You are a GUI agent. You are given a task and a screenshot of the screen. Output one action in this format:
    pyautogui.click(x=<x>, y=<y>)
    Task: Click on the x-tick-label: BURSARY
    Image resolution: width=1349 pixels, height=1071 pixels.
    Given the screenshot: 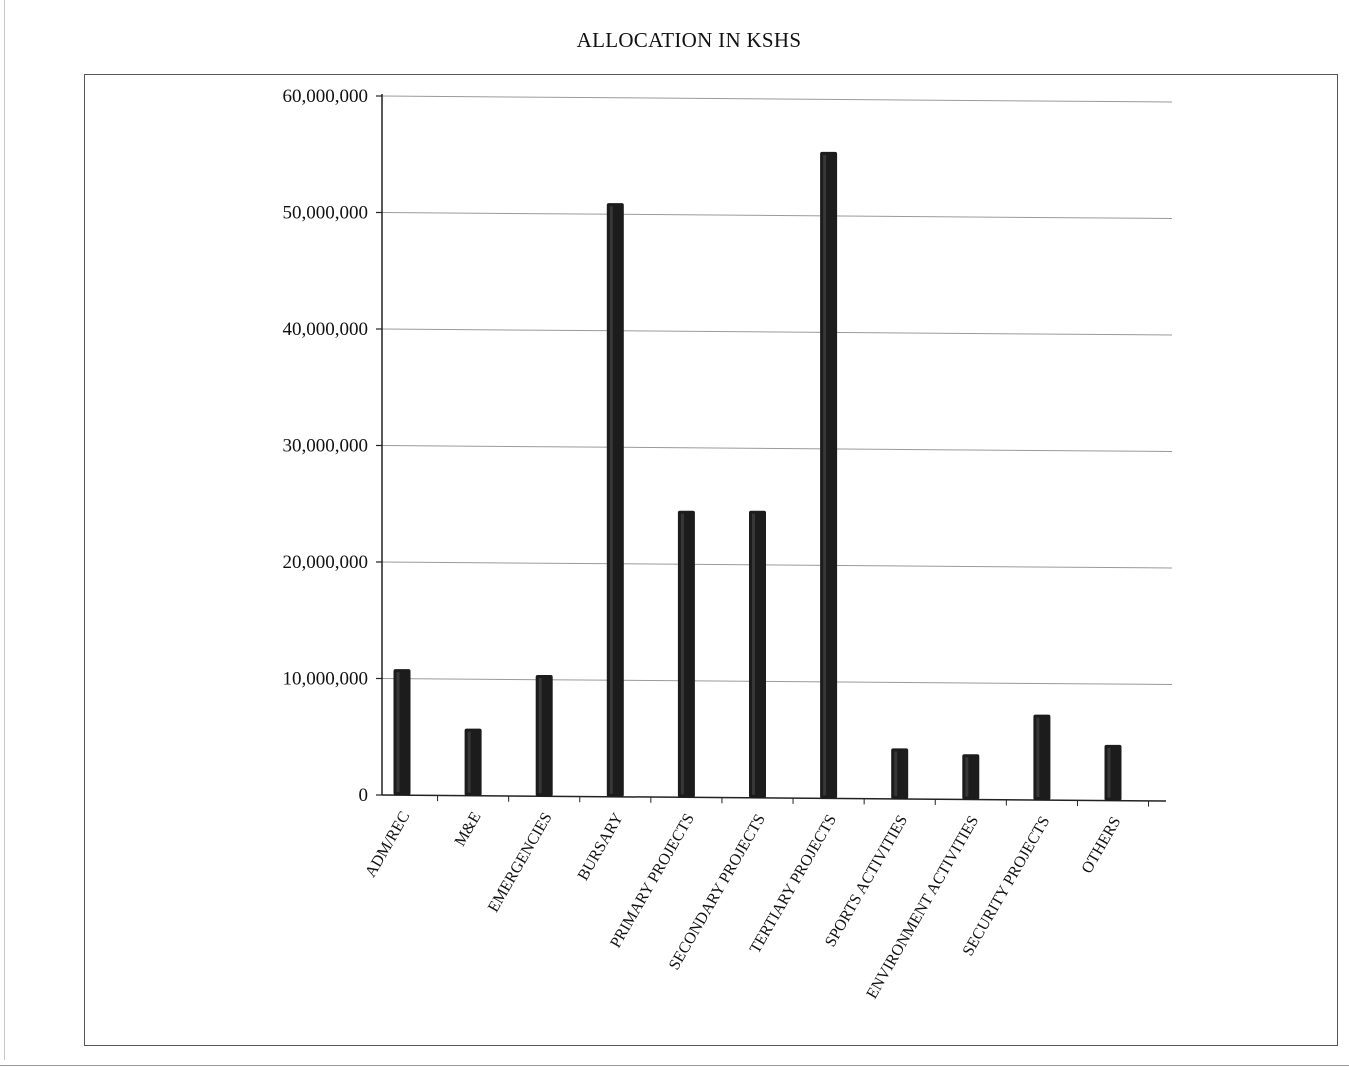 What is the action you would take?
    pyautogui.click(x=601, y=847)
    